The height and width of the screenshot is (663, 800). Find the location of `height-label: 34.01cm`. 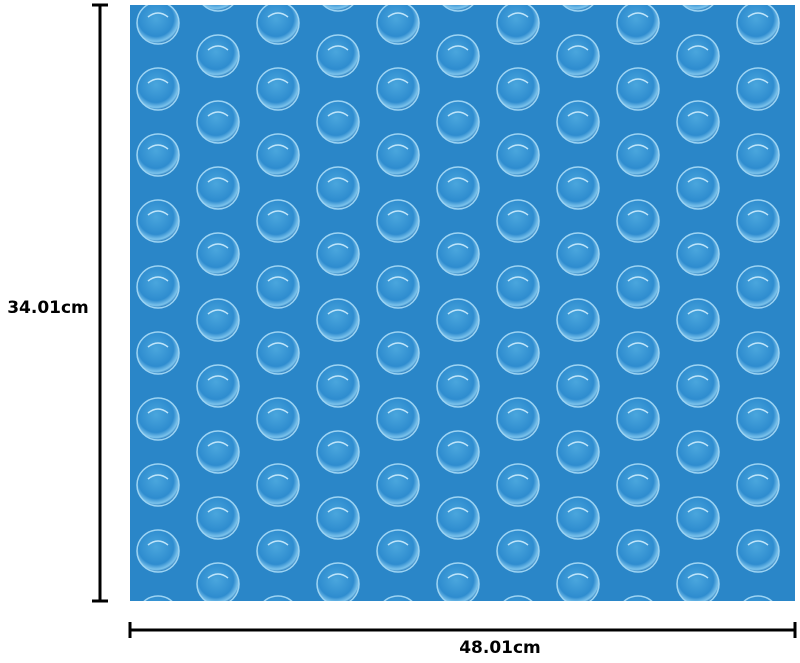

height-label: 34.01cm is located at coordinates (48, 308).